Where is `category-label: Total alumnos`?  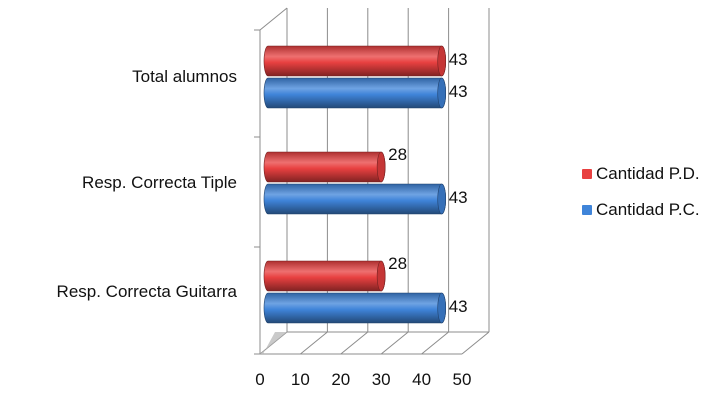
category-label: Total alumnos is located at coordinates (184, 76).